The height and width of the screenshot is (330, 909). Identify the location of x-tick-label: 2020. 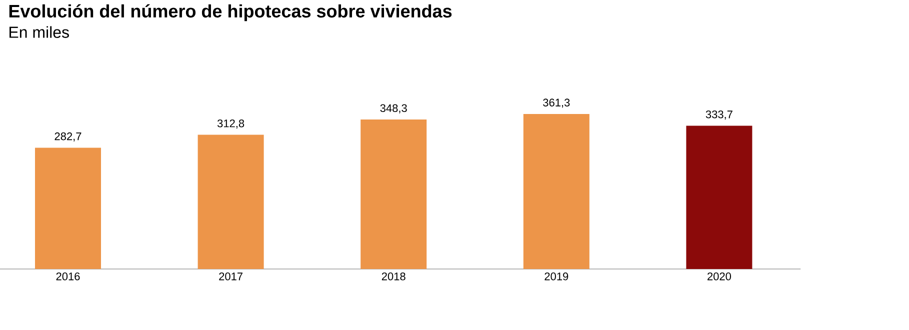
(720, 276).